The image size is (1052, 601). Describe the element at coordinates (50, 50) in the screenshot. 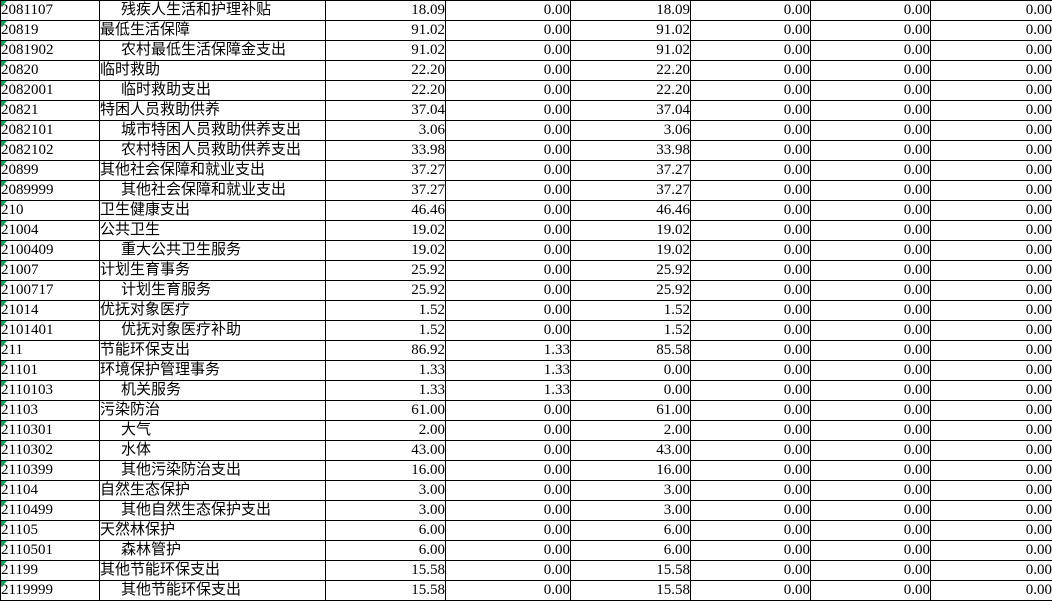

I see `code-cell: 2081902` at that location.